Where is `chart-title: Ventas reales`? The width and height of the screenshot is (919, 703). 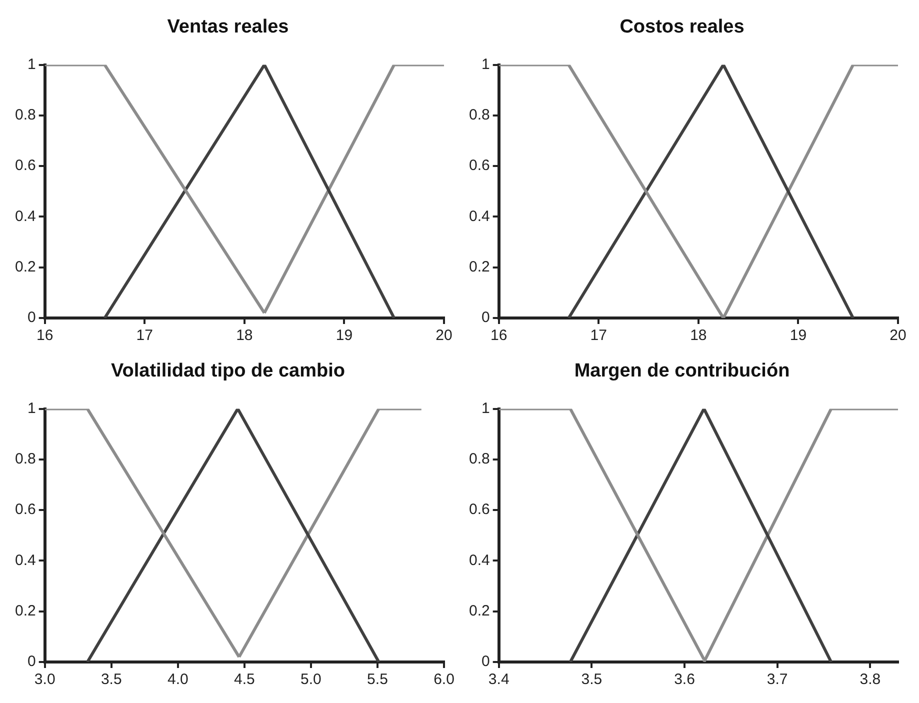 chart-title: Ventas reales is located at coordinates (228, 27).